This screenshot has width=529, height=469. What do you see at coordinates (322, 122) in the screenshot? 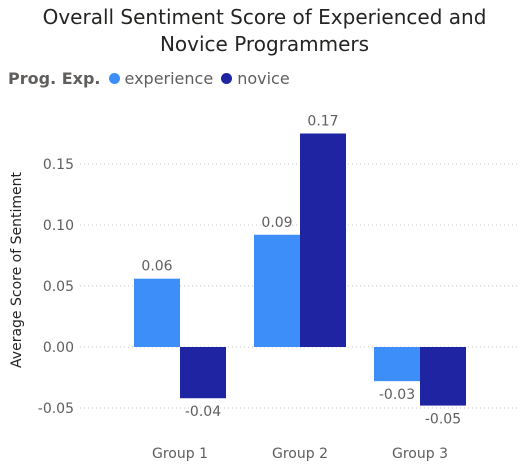
I see `data-label-novice-2: 0.17` at bounding box center [322, 122].